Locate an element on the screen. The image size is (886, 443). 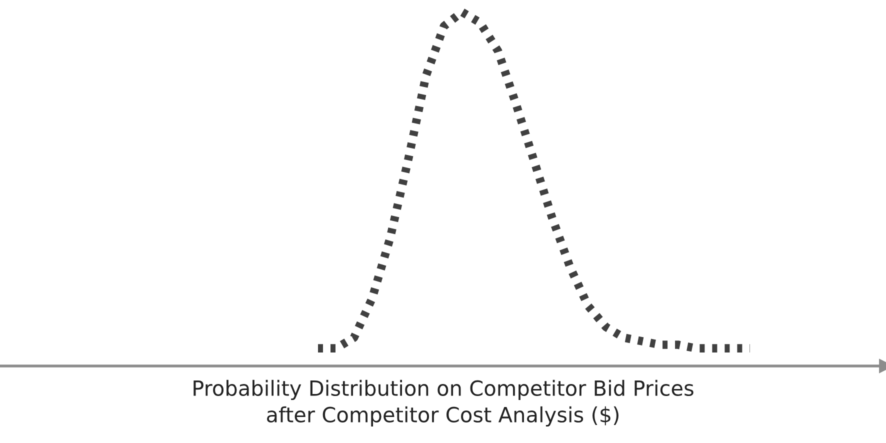
x-axis-title: Probability Distribution on Competitor Bid Prices after Competitor Cost Analysis ($) is located at coordinates (444, 403).